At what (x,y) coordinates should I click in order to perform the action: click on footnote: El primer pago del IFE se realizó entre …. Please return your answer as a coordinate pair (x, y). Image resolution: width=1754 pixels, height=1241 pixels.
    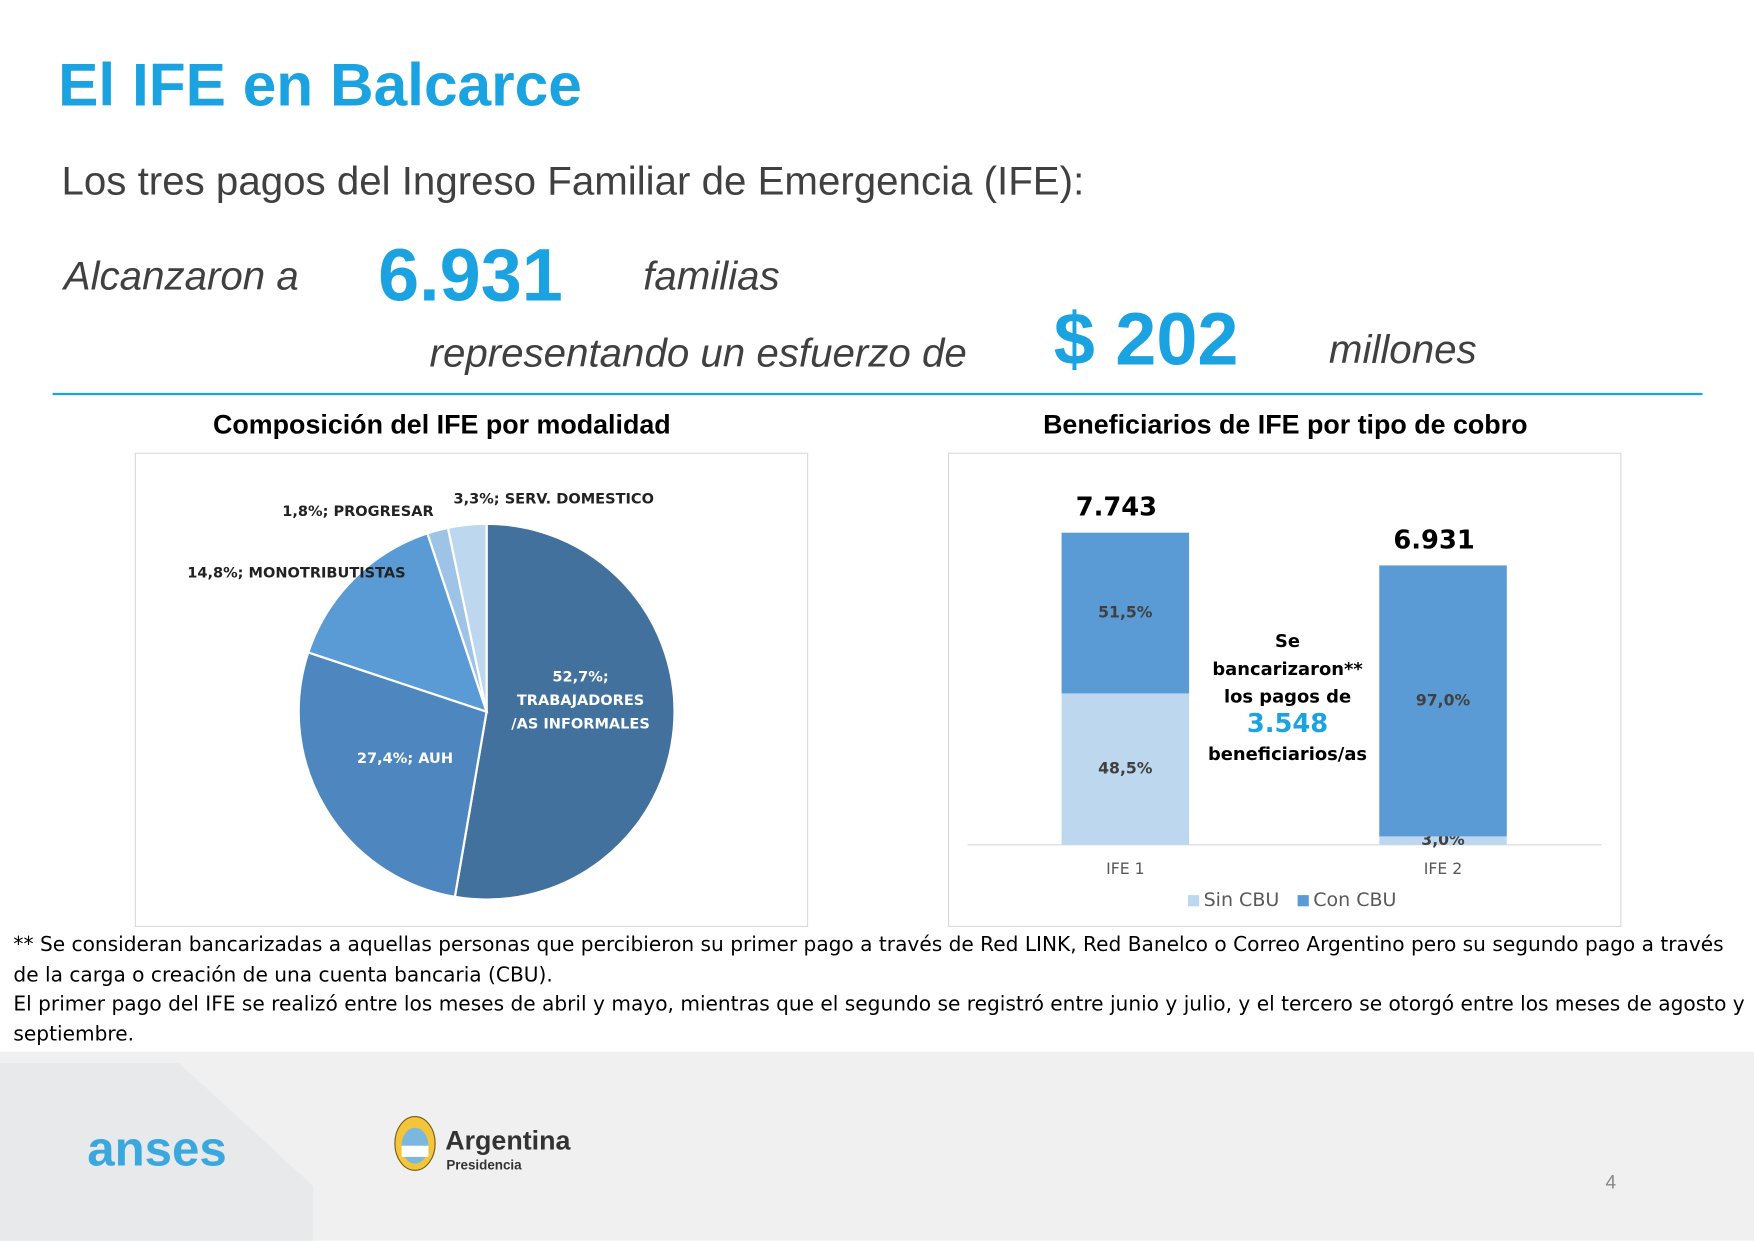
    Looking at the image, I should click on (879, 1019).